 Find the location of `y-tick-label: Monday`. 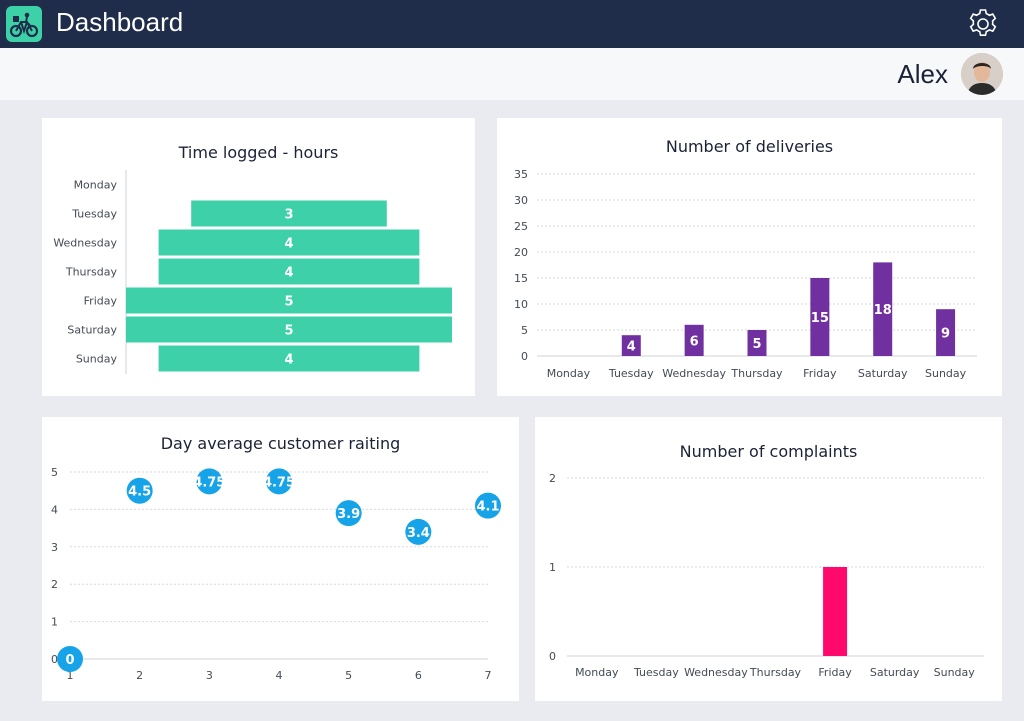

y-tick-label: Monday is located at coordinates (96, 185).